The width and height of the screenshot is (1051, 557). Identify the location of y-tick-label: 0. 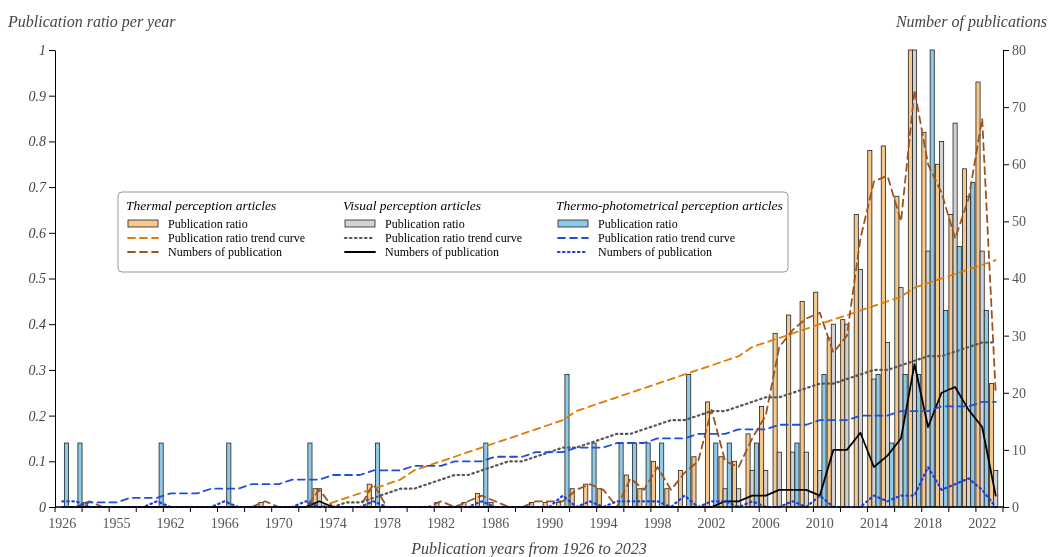
(42, 507).